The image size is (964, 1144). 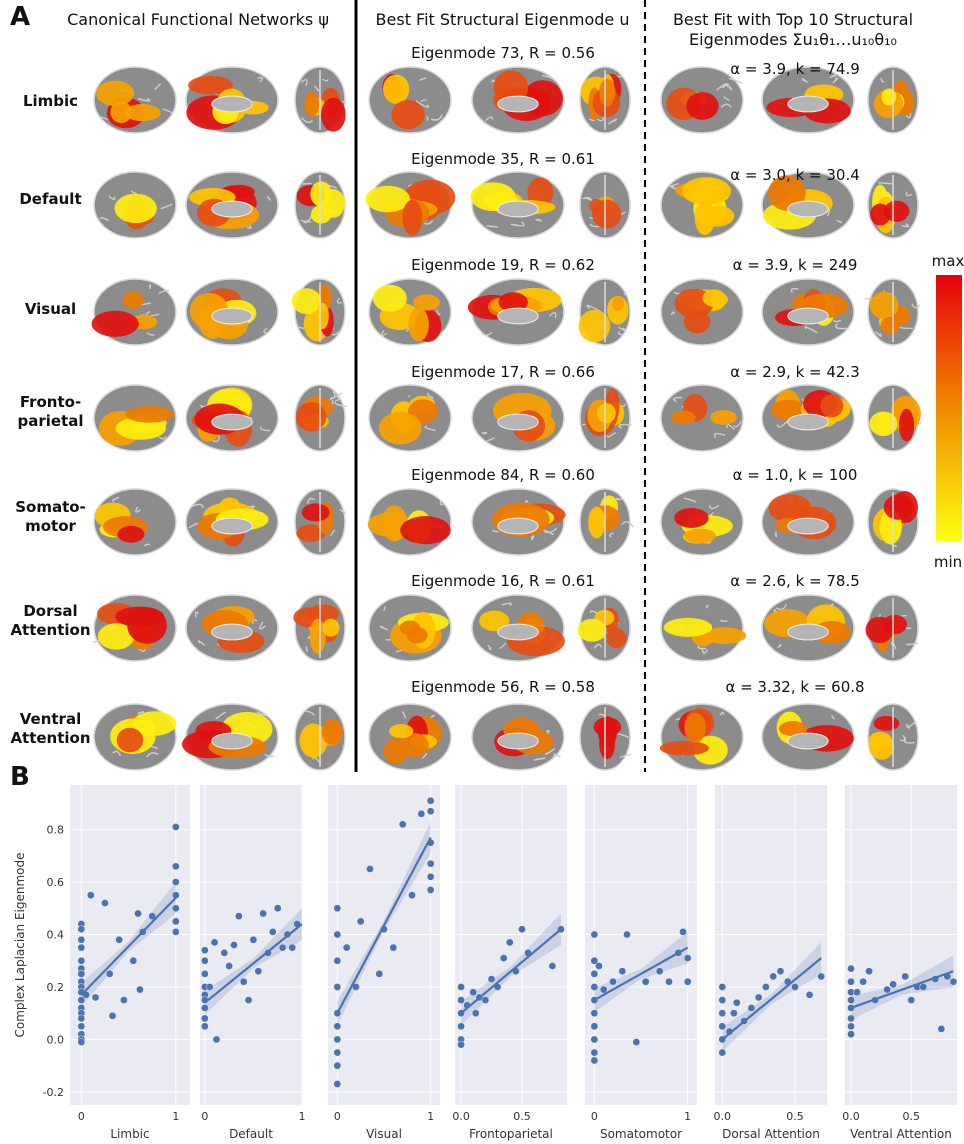 I want to click on colorbar-min: min, so click(x=948, y=562).